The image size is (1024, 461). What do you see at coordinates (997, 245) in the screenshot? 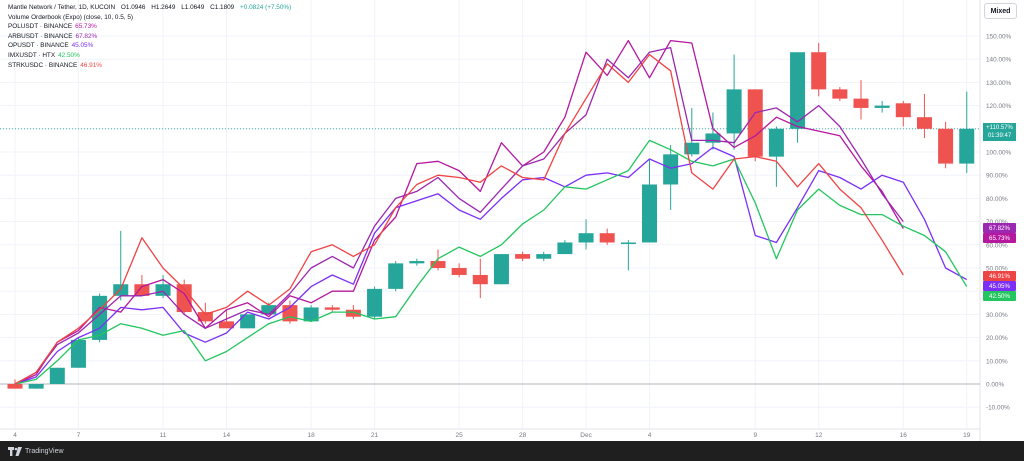
I see `y-tick-label: 60.00%` at bounding box center [997, 245].